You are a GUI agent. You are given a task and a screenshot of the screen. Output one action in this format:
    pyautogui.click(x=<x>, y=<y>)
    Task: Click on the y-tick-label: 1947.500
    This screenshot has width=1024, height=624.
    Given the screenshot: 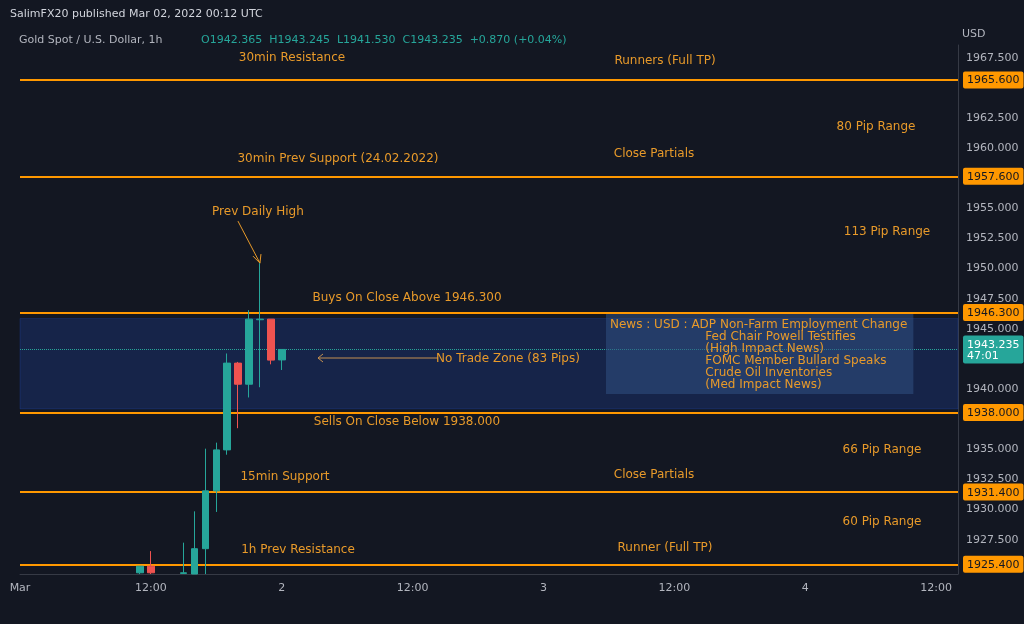 What is the action you would take?
    pyautogui.click(x=992, y=298)
    